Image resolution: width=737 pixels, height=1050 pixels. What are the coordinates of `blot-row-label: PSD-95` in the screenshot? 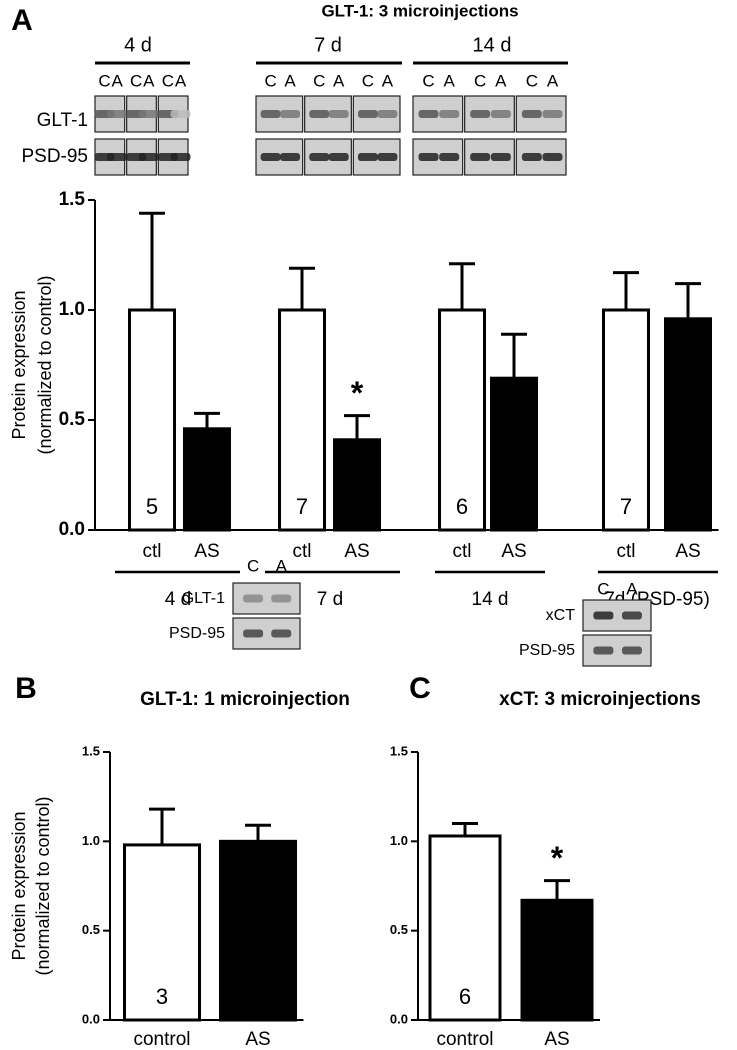 It's located at (197, 633).